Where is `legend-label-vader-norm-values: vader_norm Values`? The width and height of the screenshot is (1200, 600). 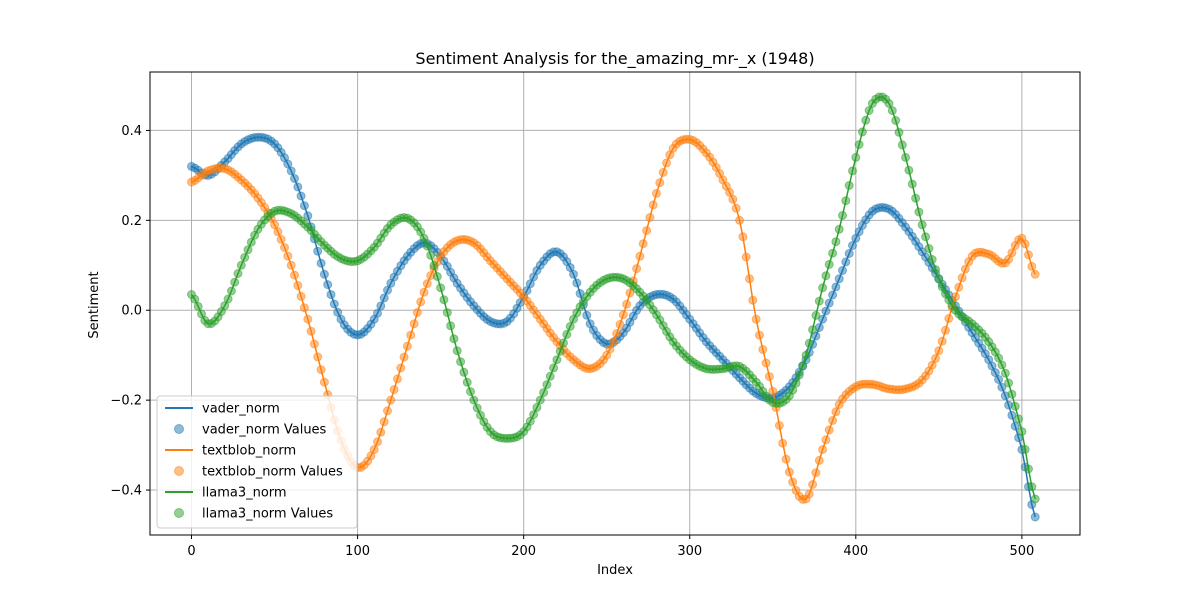 legend-label-vader-norm-values: vader_norm Values is located at coordinates (264, 430).